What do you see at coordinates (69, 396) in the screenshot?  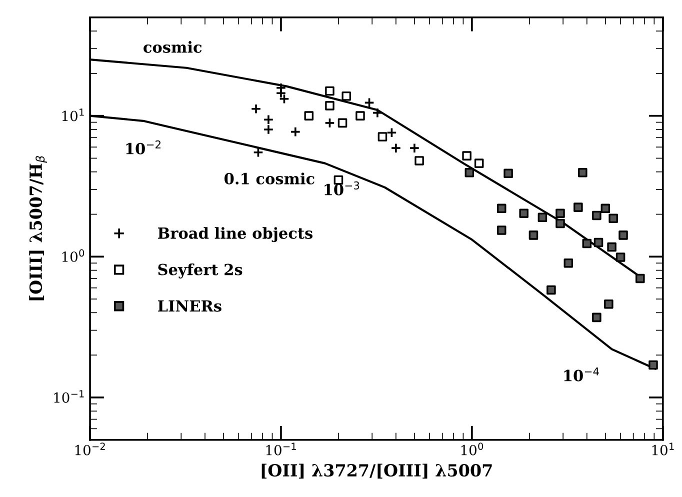 I see `y-tick-label: 10$^{−1}$` at bounding box center [69, 396].